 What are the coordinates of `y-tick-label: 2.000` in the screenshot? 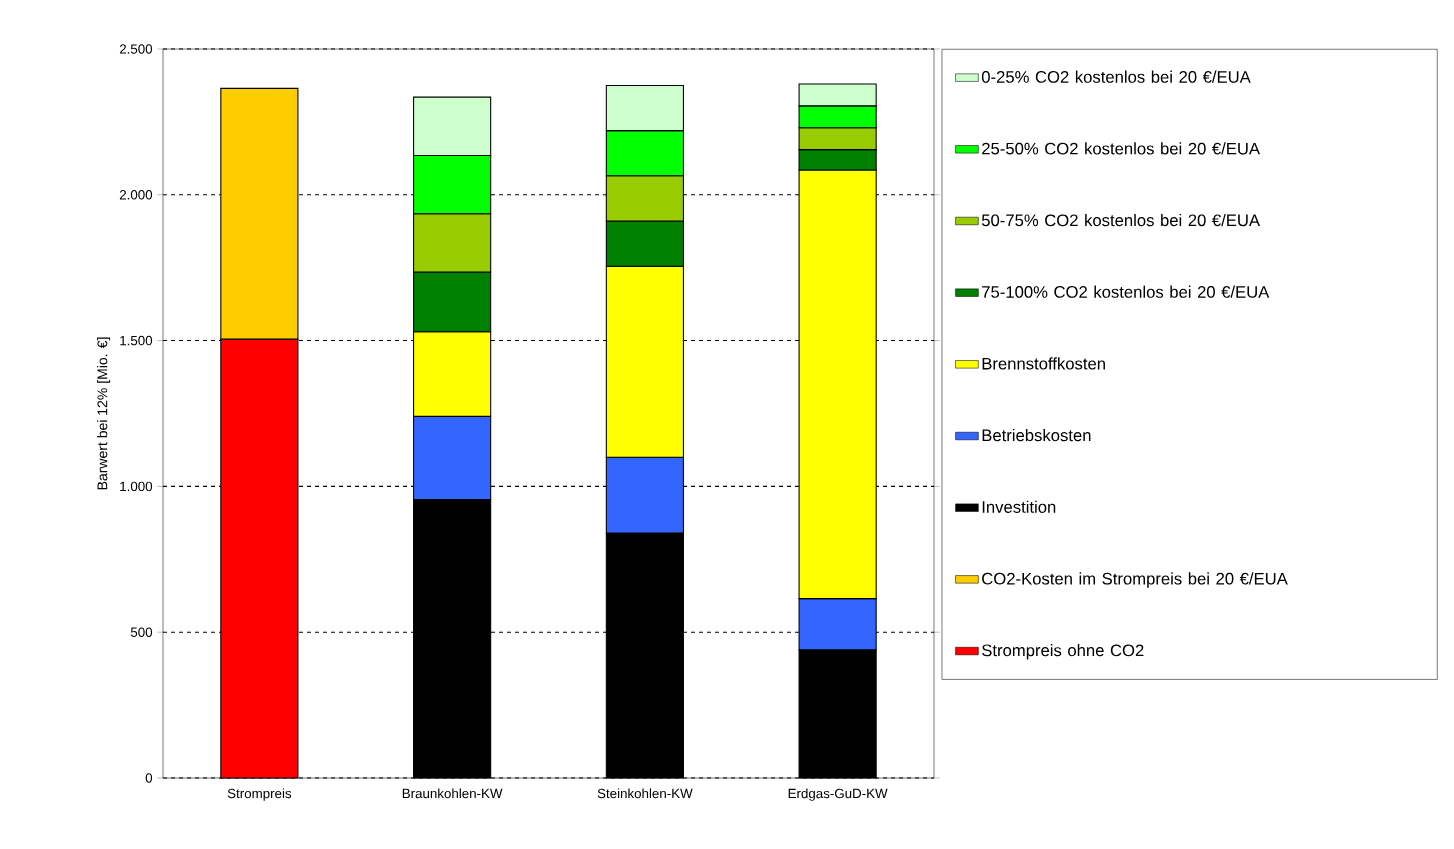 It's located at (136, 195).